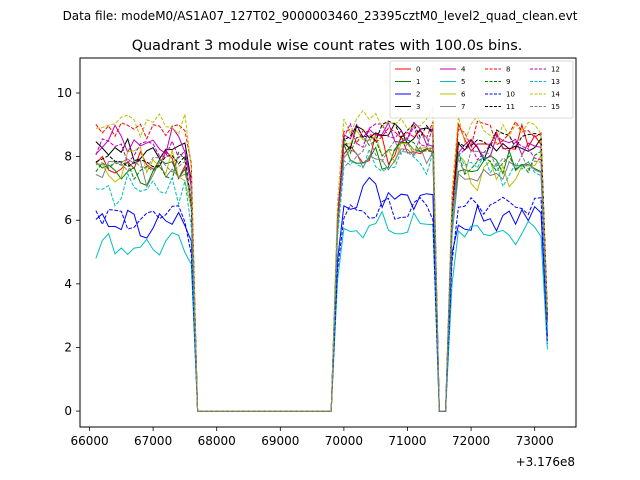 This screenshot has width=640, height=480. Describe the element at coordinates (545, 462) in the screenshot. I see `x-axis-offset-label: +3.176e8` at that location.